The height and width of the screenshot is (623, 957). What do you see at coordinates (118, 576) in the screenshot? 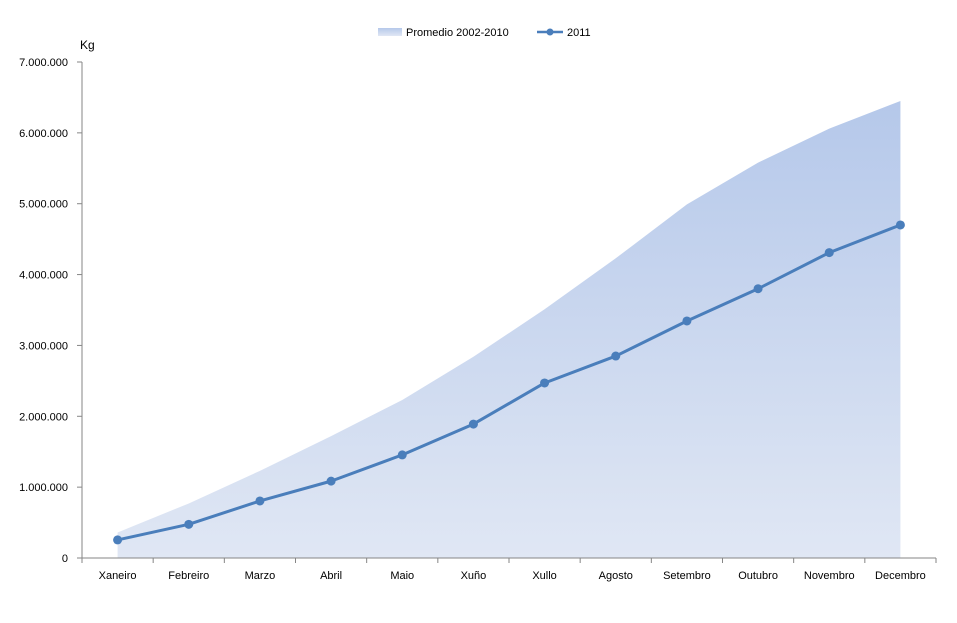
I see `x-tick-label: Xaneiro` at bounding box center [118, 576].